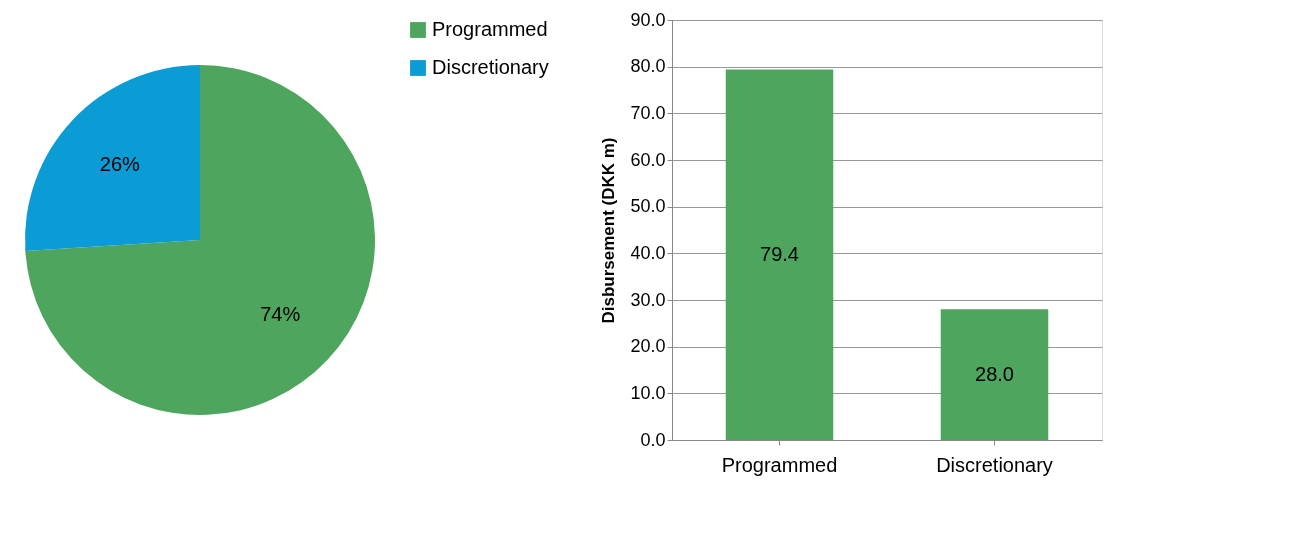 The image size is (1297, 538). I want to click on data-label: 74%, so click(280, 314).